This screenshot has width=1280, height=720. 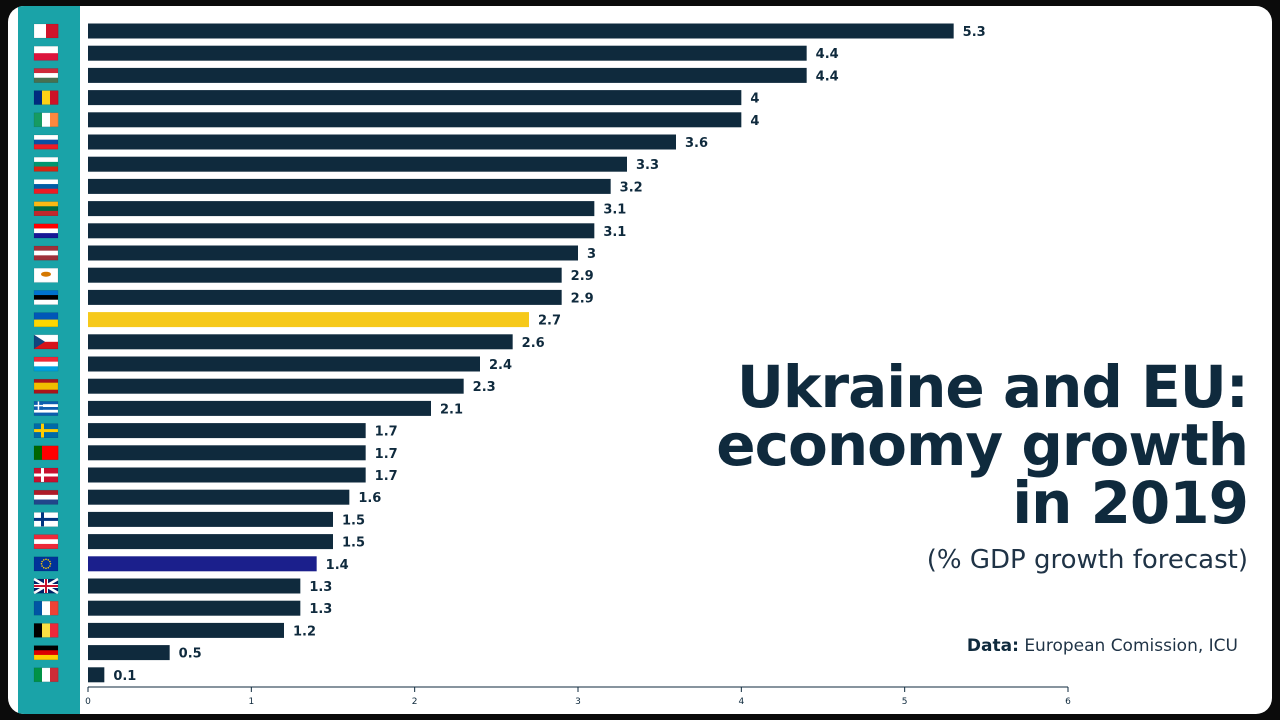 I want to click on bar-italy, so click(x=96, y=675).